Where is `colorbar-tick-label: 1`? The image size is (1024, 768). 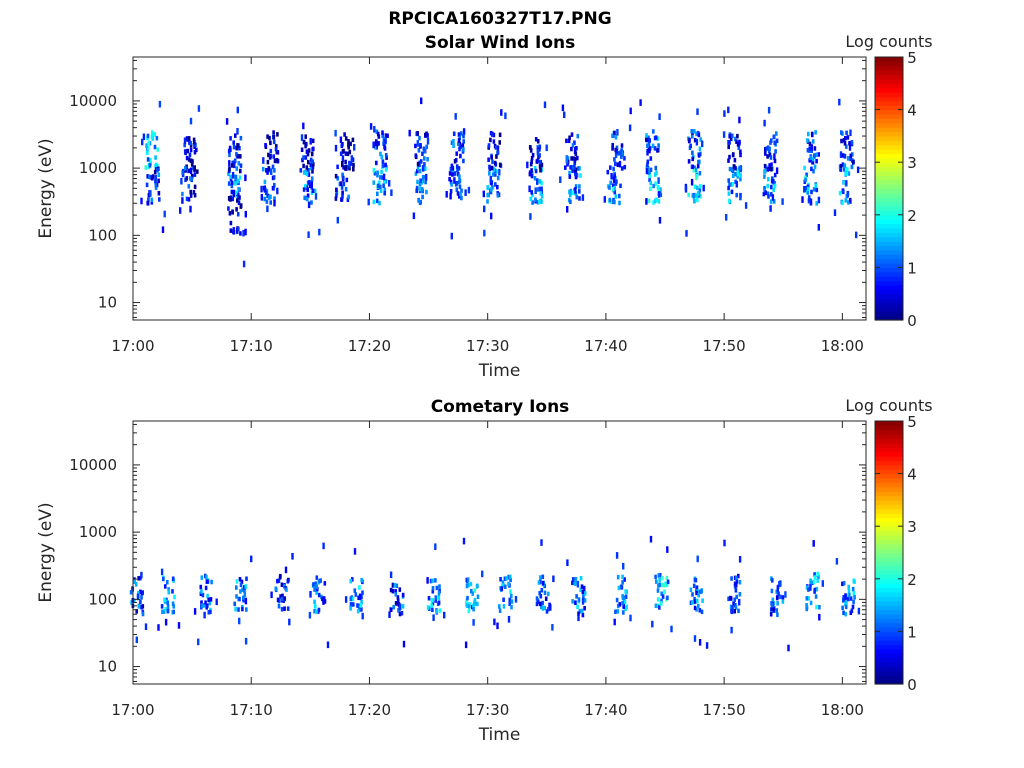 colorbar-tick-label: 1 is located at coordinates (912, 632).